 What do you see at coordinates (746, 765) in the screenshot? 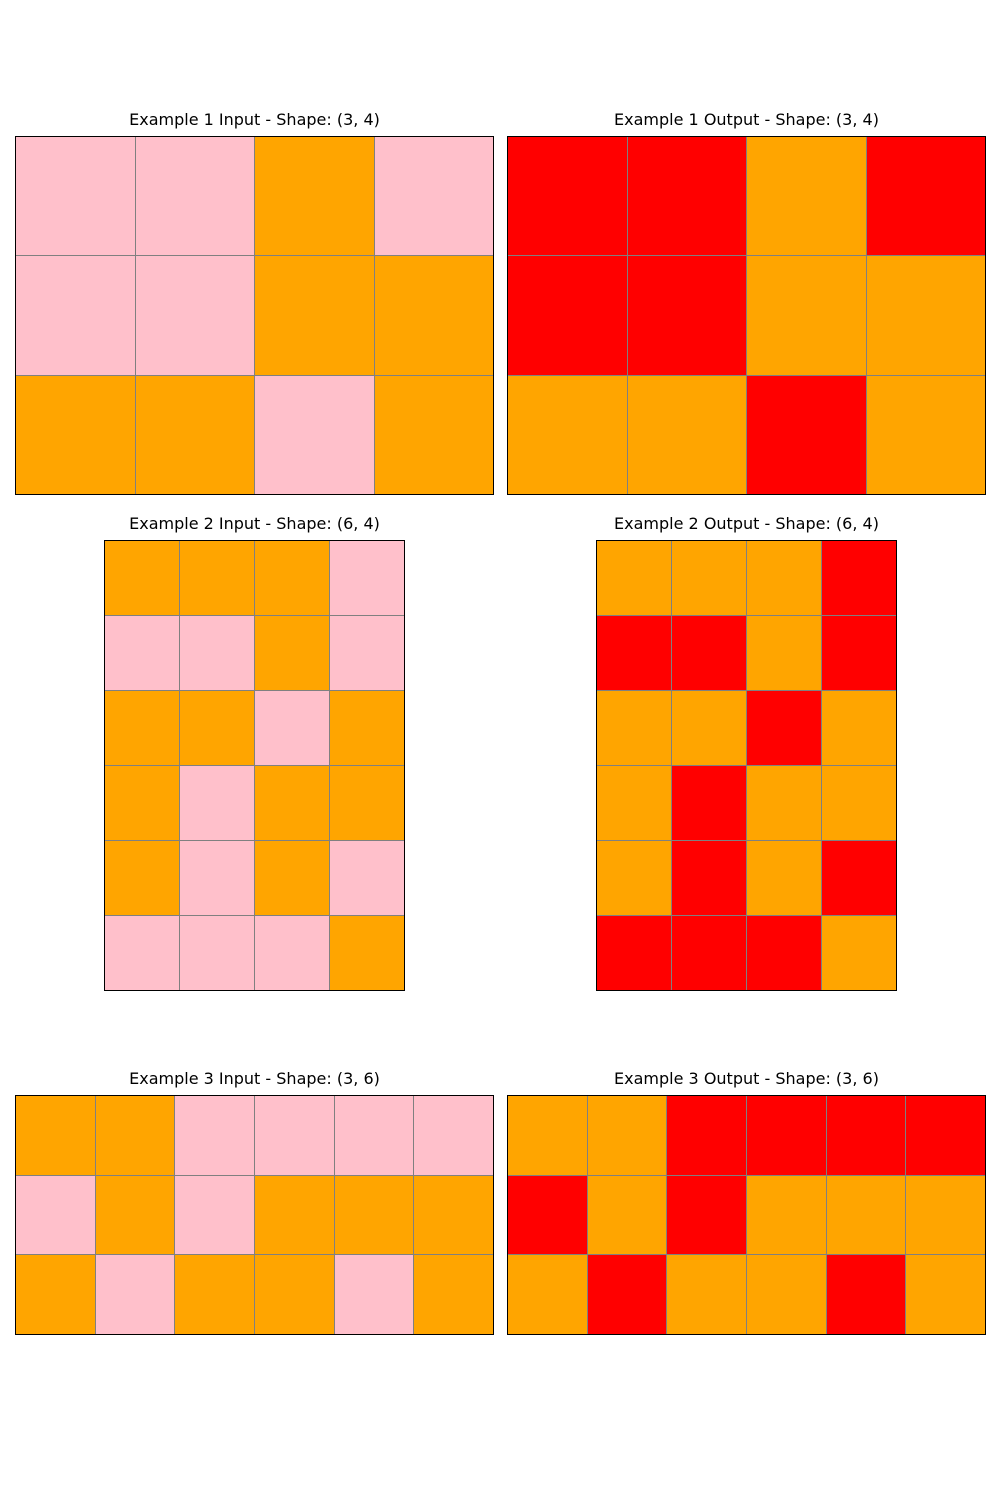
I see `example-2-output-grid` at bounding box center [746, 765].